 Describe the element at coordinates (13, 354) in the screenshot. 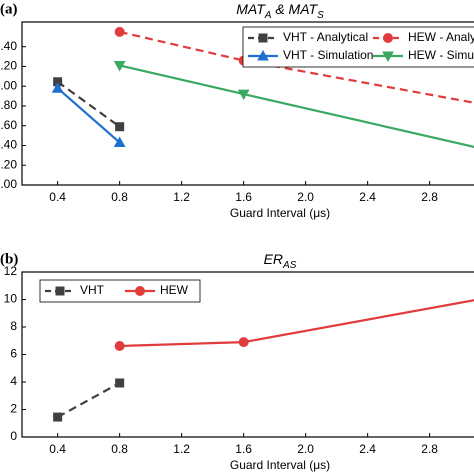

I see `y-tick-label: 6` at that location.